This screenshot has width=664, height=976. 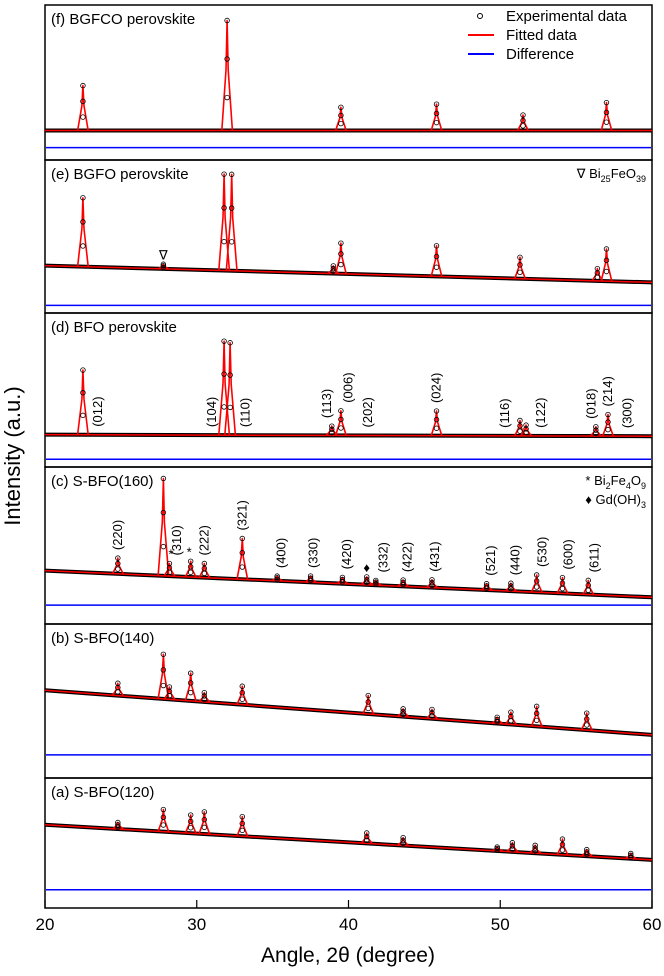 I want to click on hkl-label: (012), so click(x=97, y=411).